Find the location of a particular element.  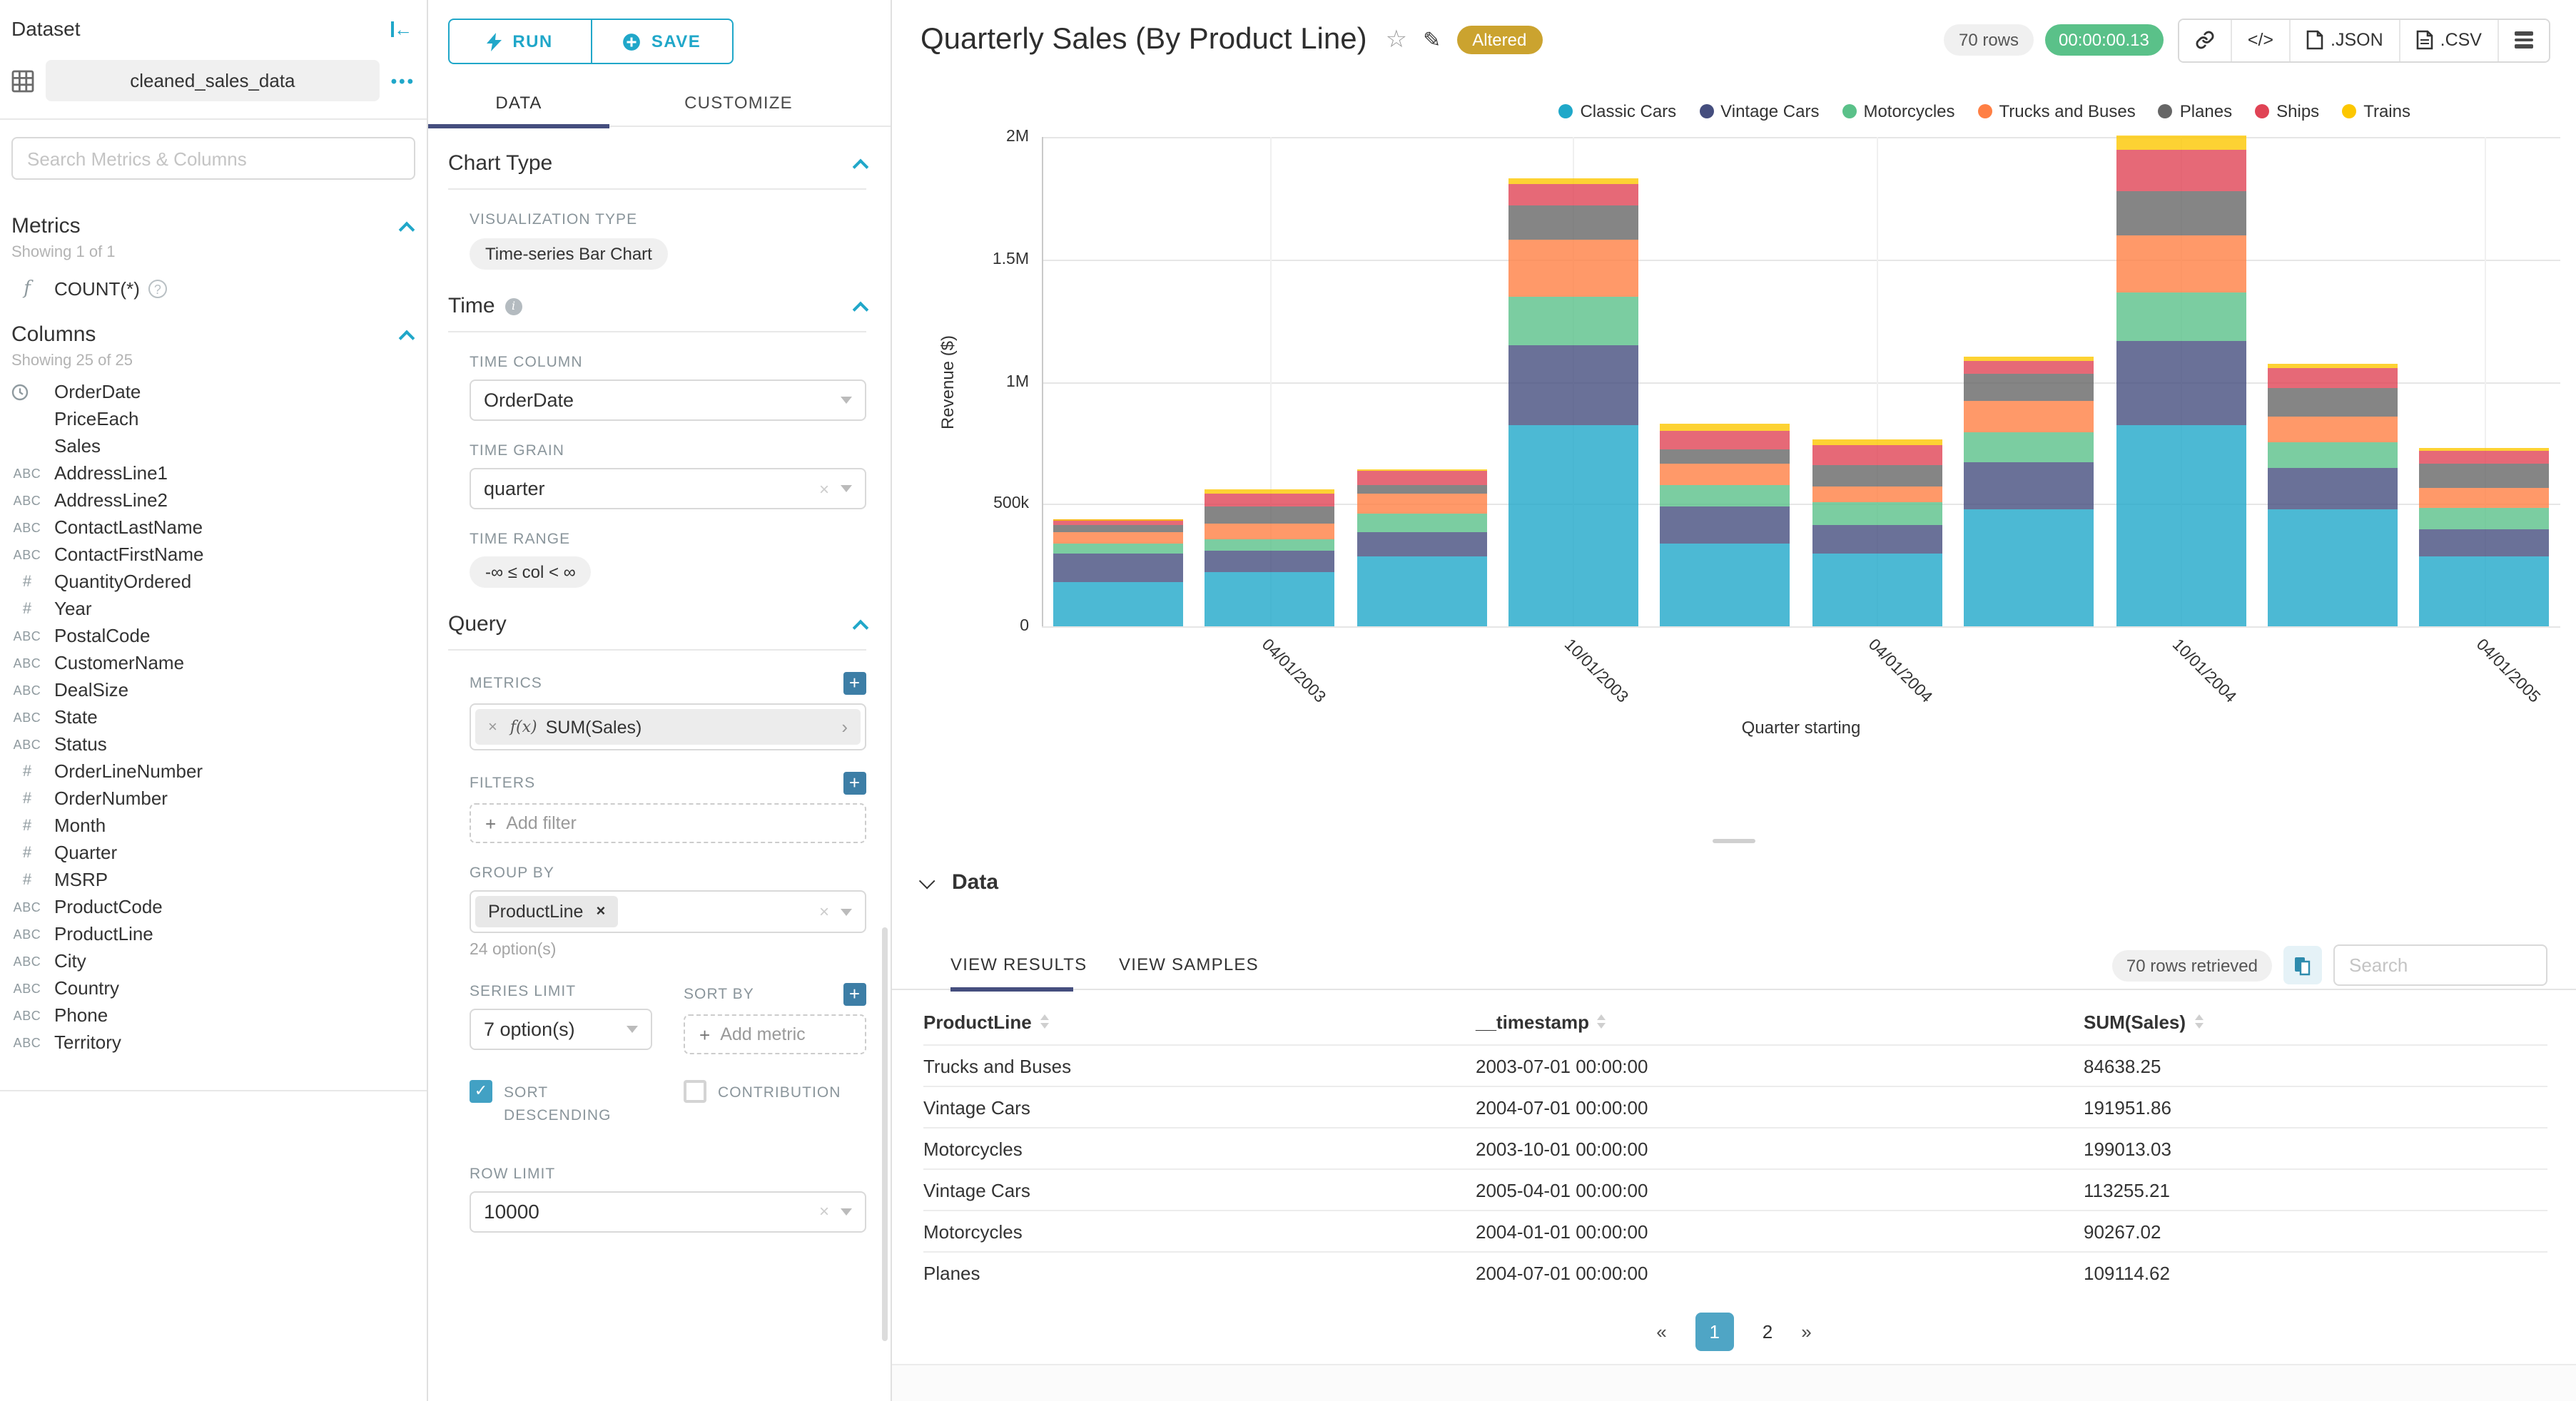

column-item: # MSRP is located at coordinates (213, 879).